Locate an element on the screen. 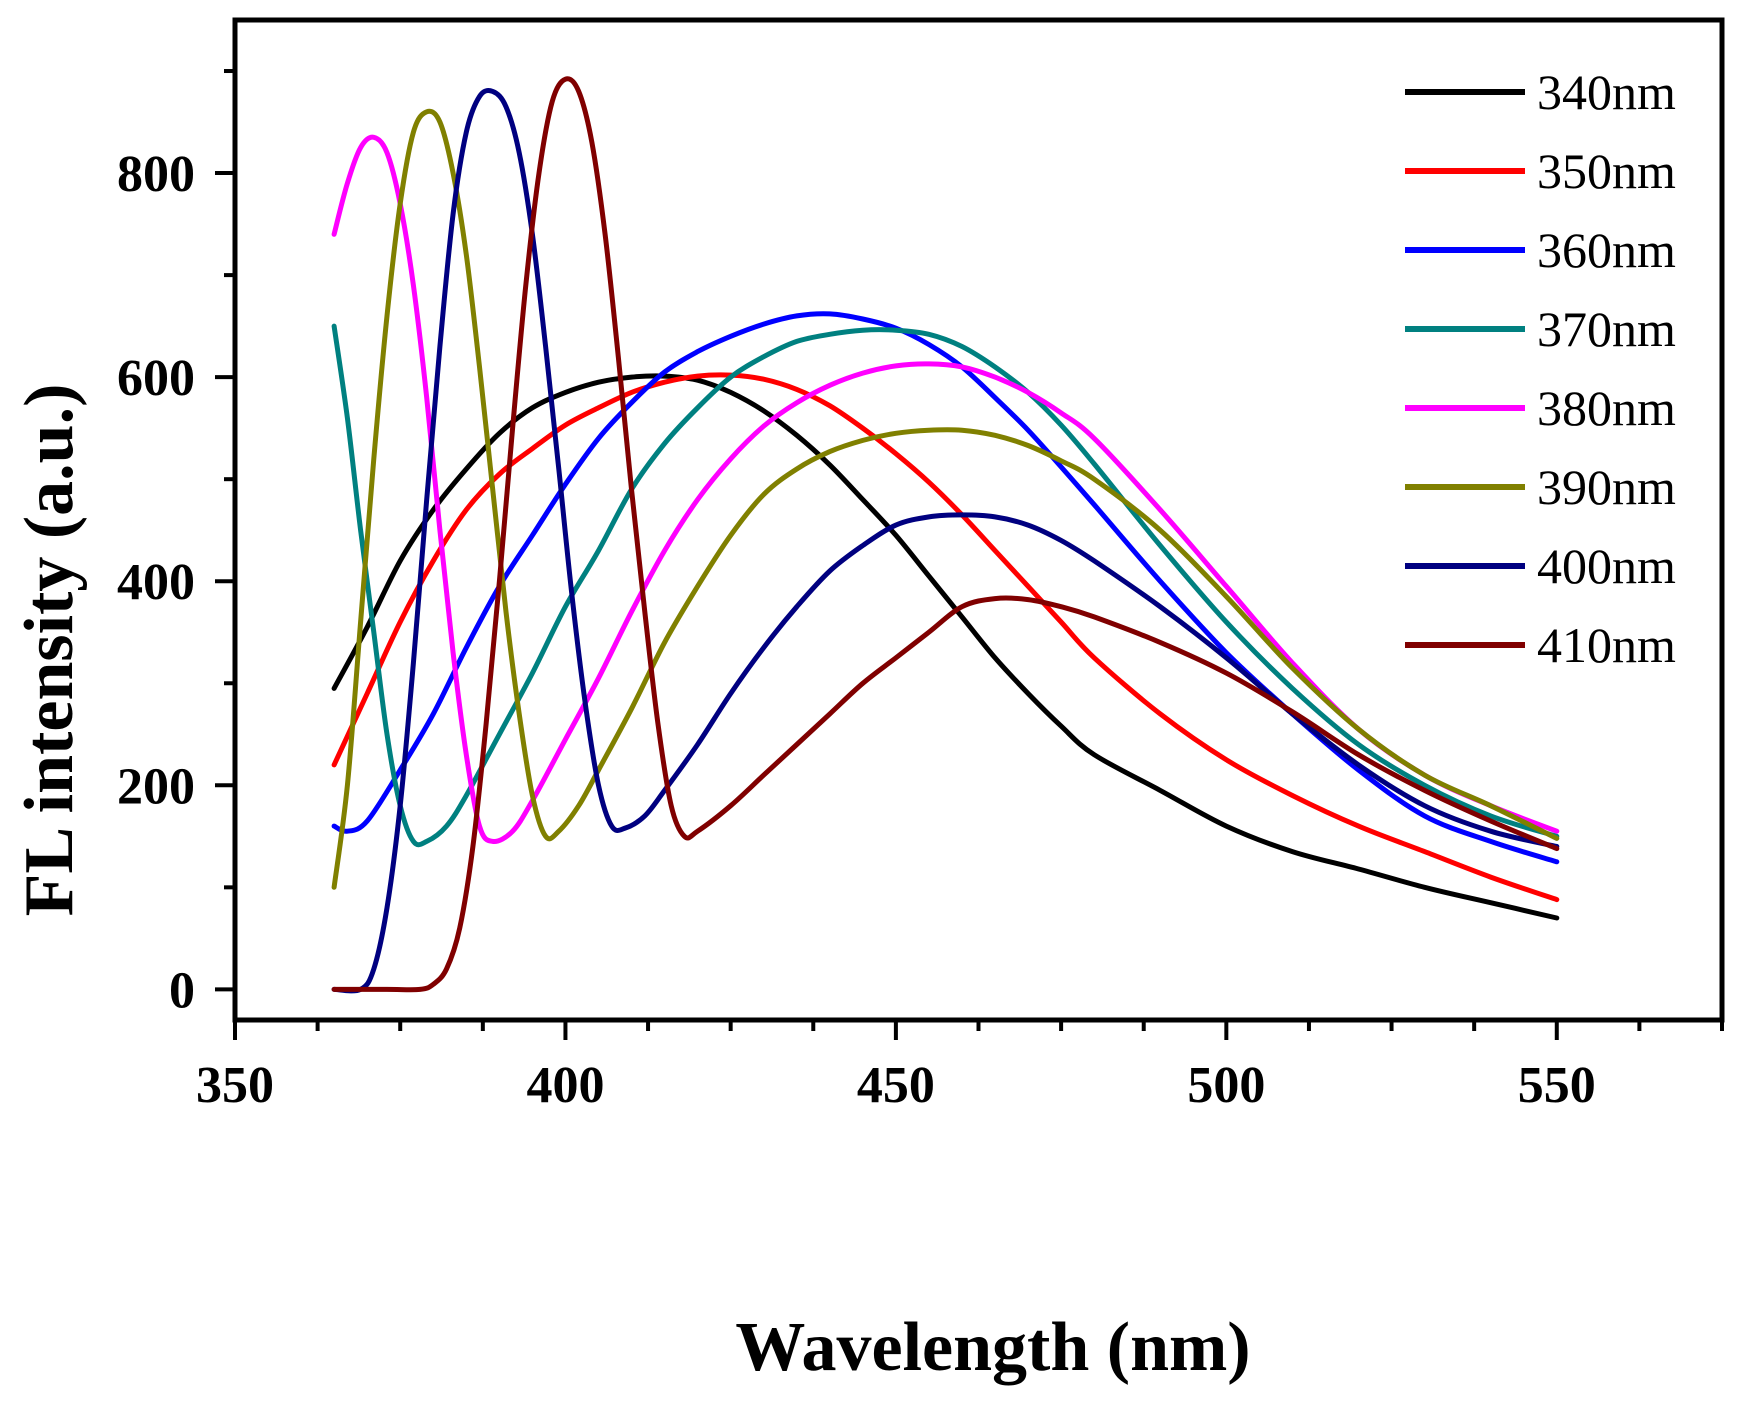 The width and height of the screenshot is (1762, 1404). x-tick-label: 550 is located at coordinates (1557, 1085).